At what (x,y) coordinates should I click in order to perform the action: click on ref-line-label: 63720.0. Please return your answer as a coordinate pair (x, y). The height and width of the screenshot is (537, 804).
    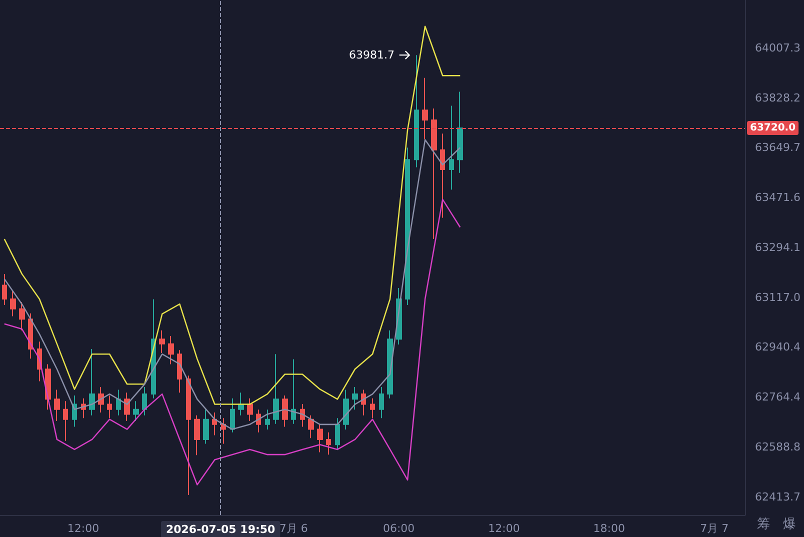
    Looking at the image, I should click on (773, 128).